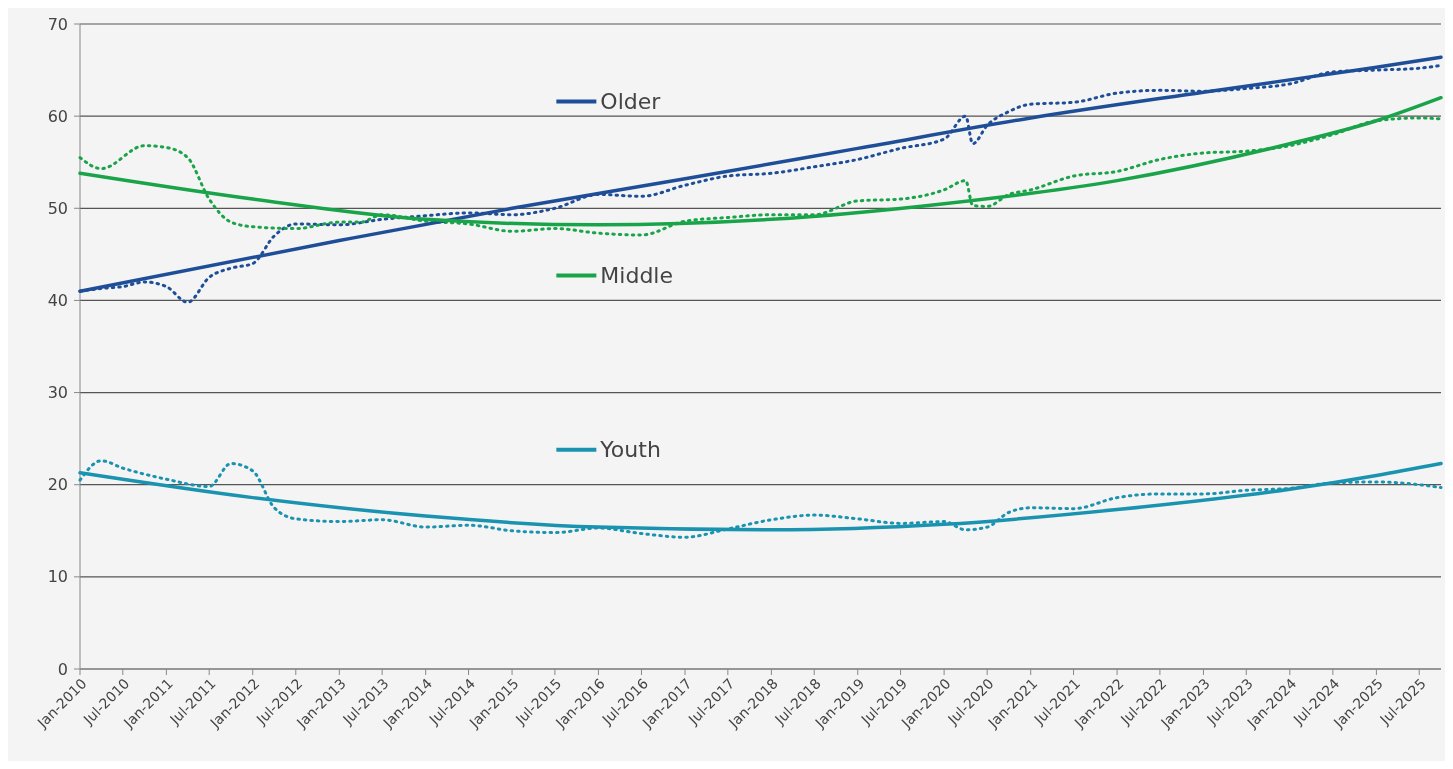  I want to click on legend-label: Middle, so click(637, 276).